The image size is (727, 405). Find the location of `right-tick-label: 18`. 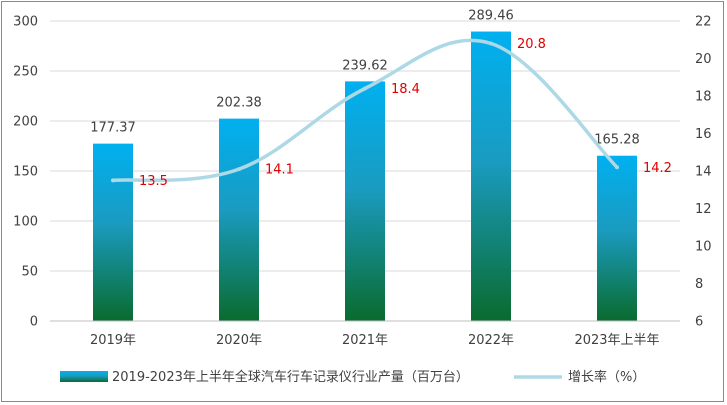

right-tick-label: 18 is located at coordinates (703, 97).